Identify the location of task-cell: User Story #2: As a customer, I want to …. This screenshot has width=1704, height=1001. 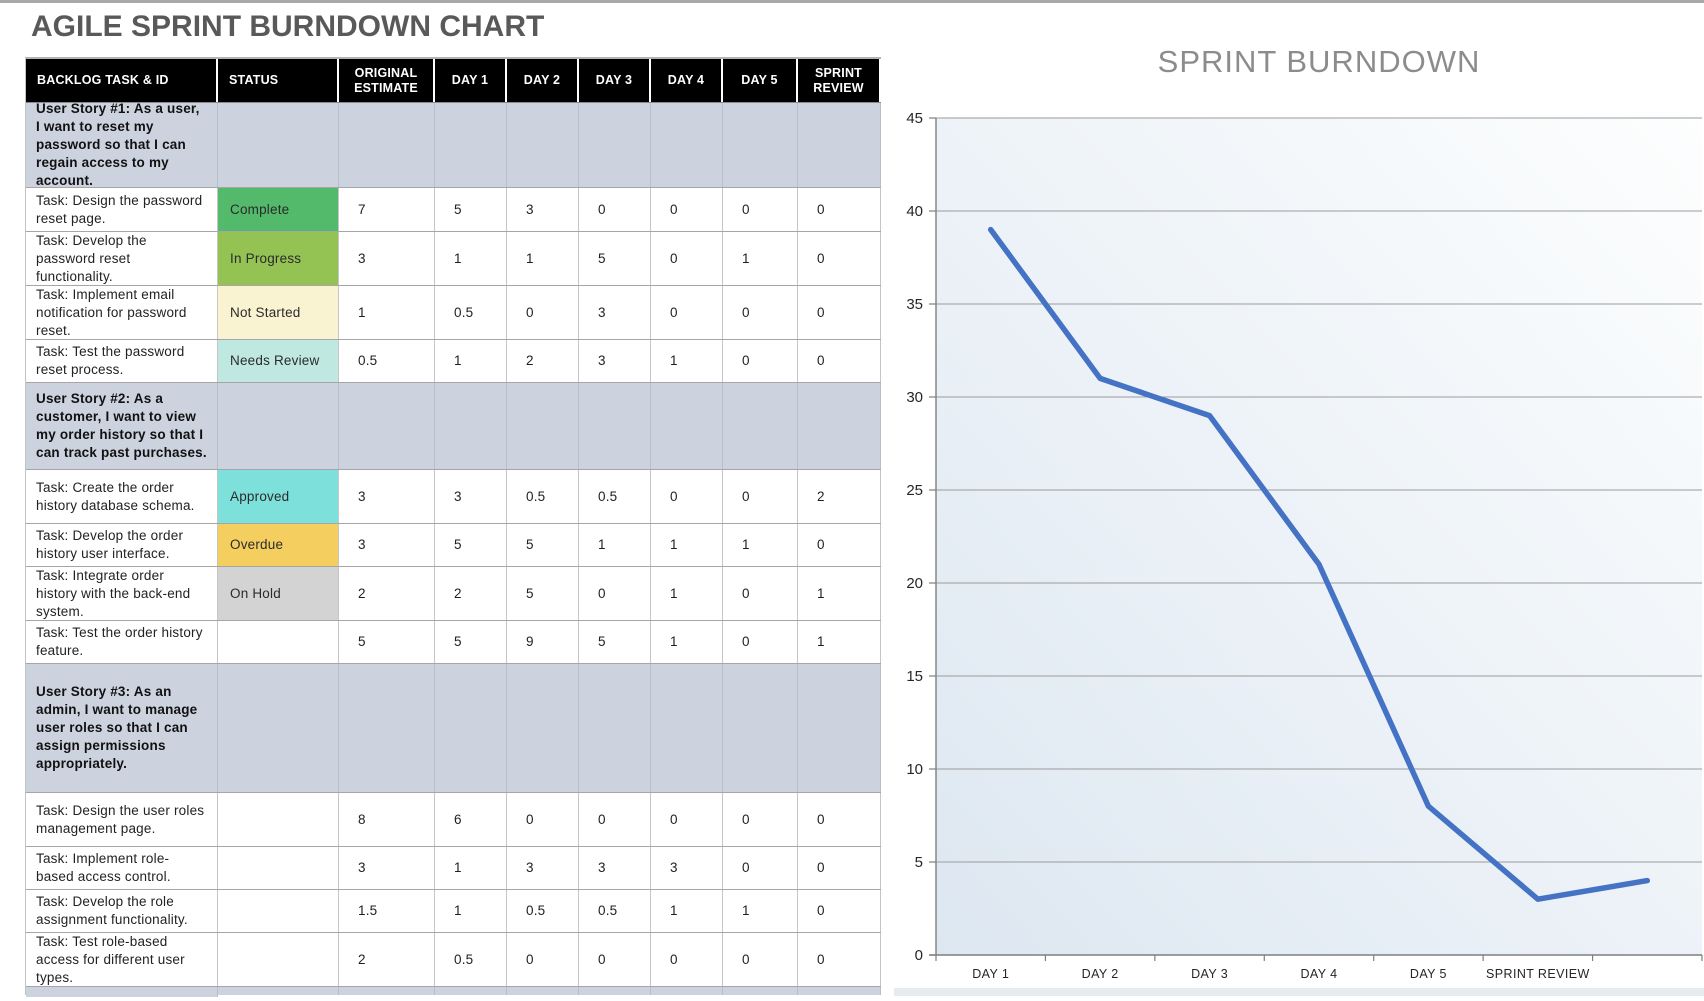
(122, 426).